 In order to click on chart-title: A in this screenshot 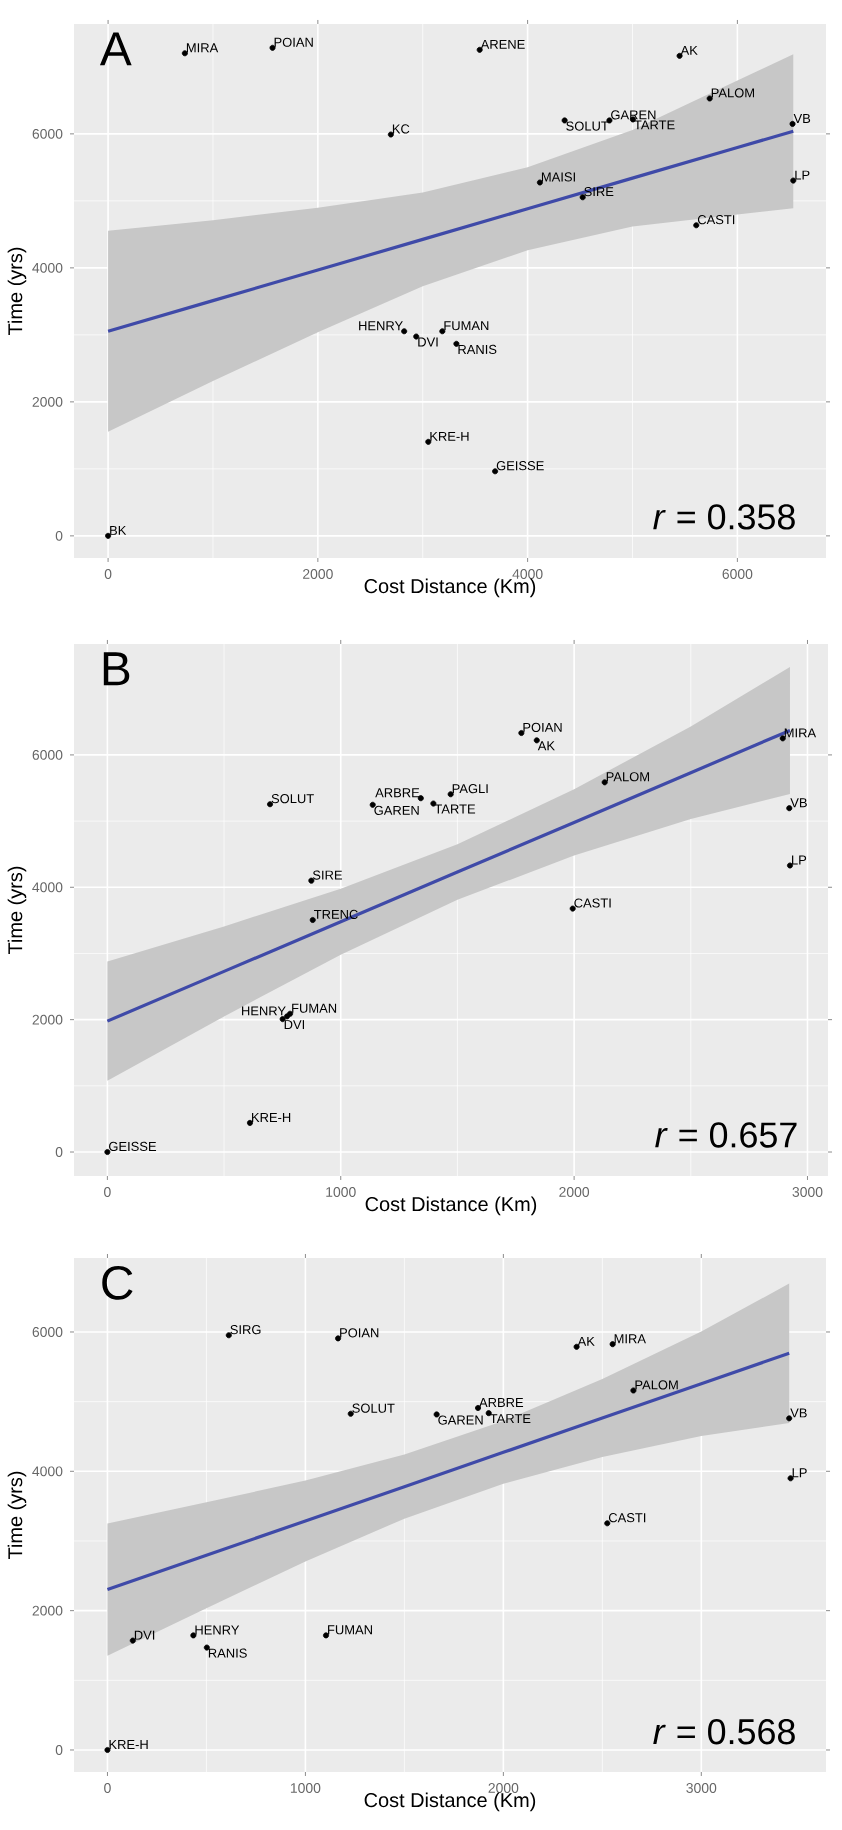, I will do `click(115, 49)`.